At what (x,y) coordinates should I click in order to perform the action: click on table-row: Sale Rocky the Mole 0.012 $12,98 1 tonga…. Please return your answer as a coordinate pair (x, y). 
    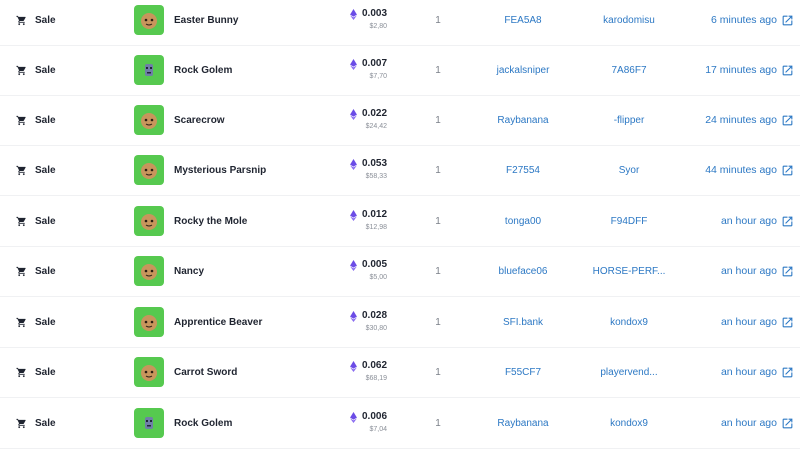
    Looking at the image, I should click on (400, 221).